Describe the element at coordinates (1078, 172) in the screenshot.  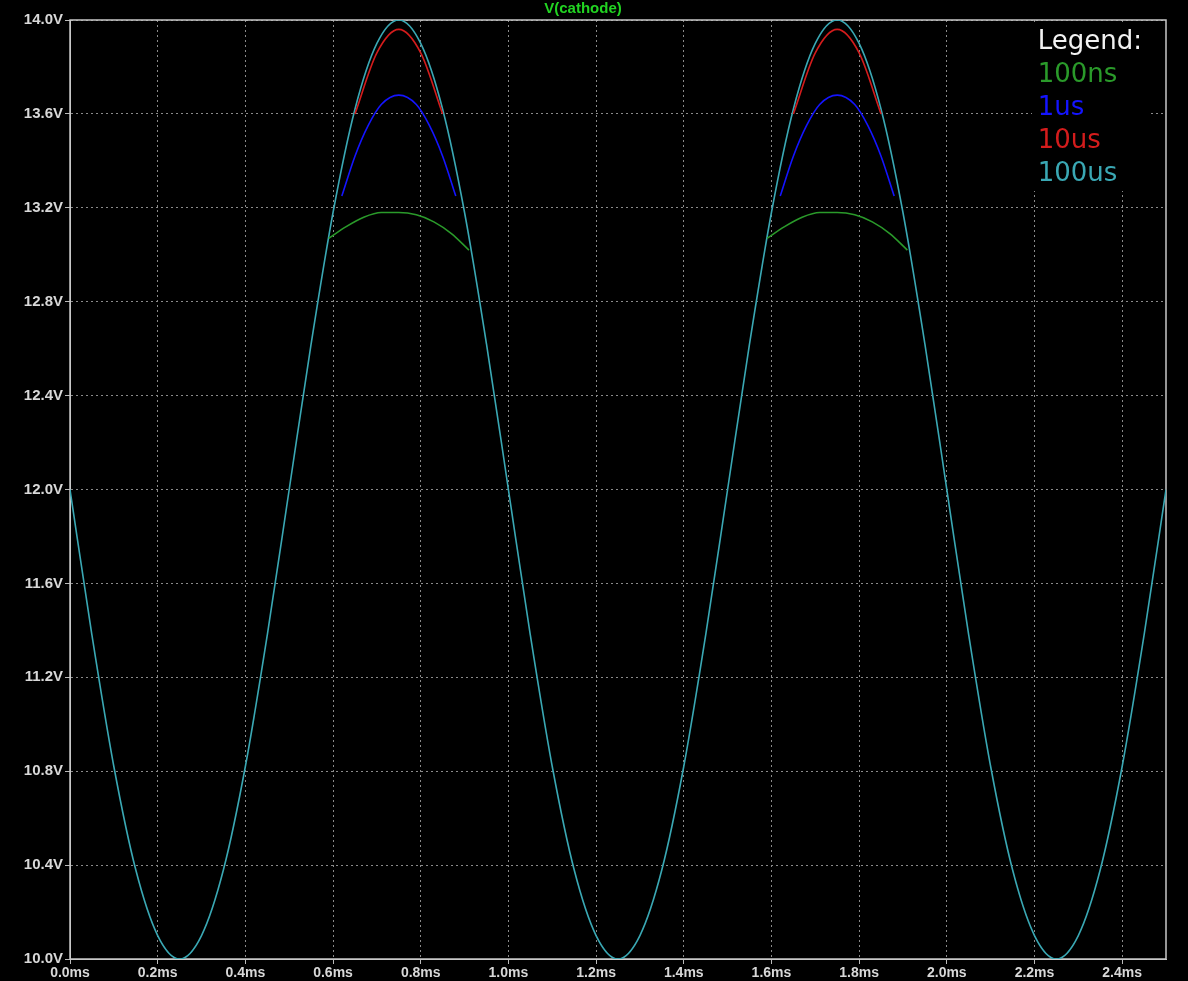
I see `text: 100us` at that location.